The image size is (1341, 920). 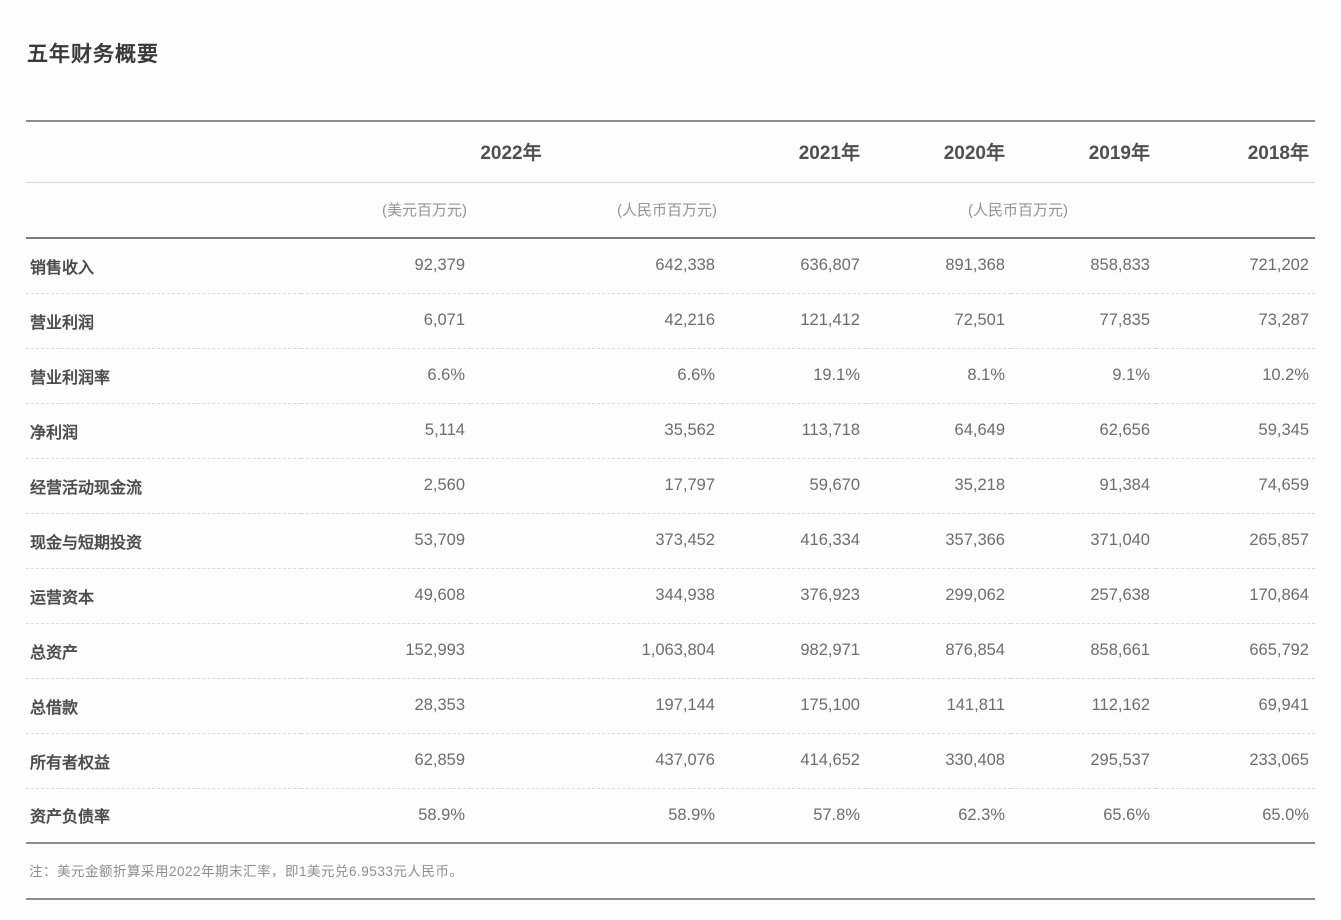 I want to click on row-label: 所有者权益, so click(x=70, y=763).